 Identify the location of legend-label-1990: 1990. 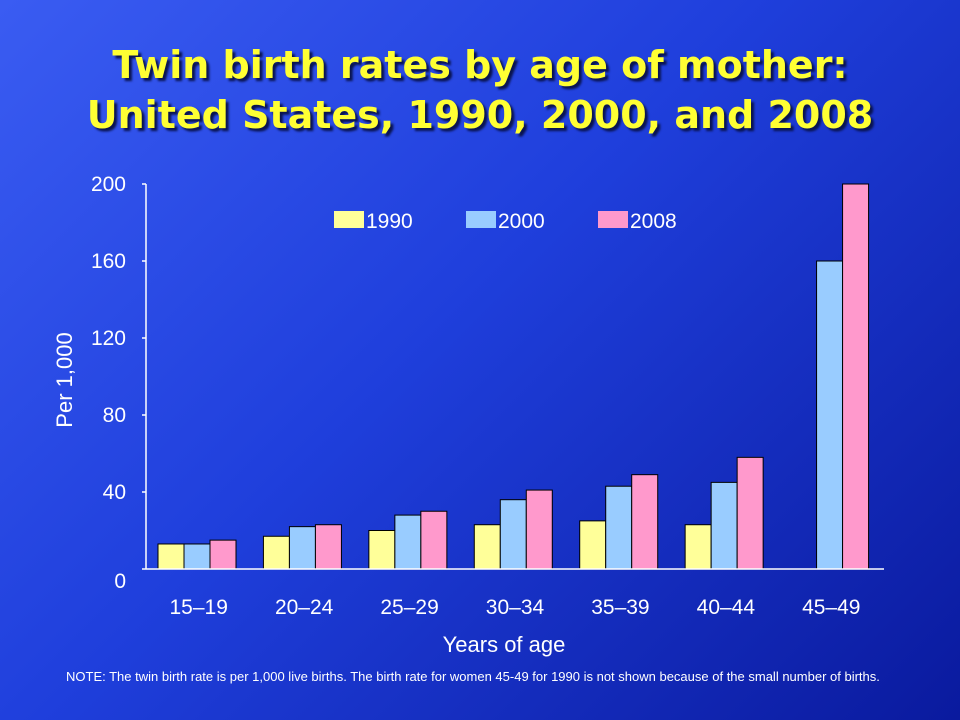
(389, 221).